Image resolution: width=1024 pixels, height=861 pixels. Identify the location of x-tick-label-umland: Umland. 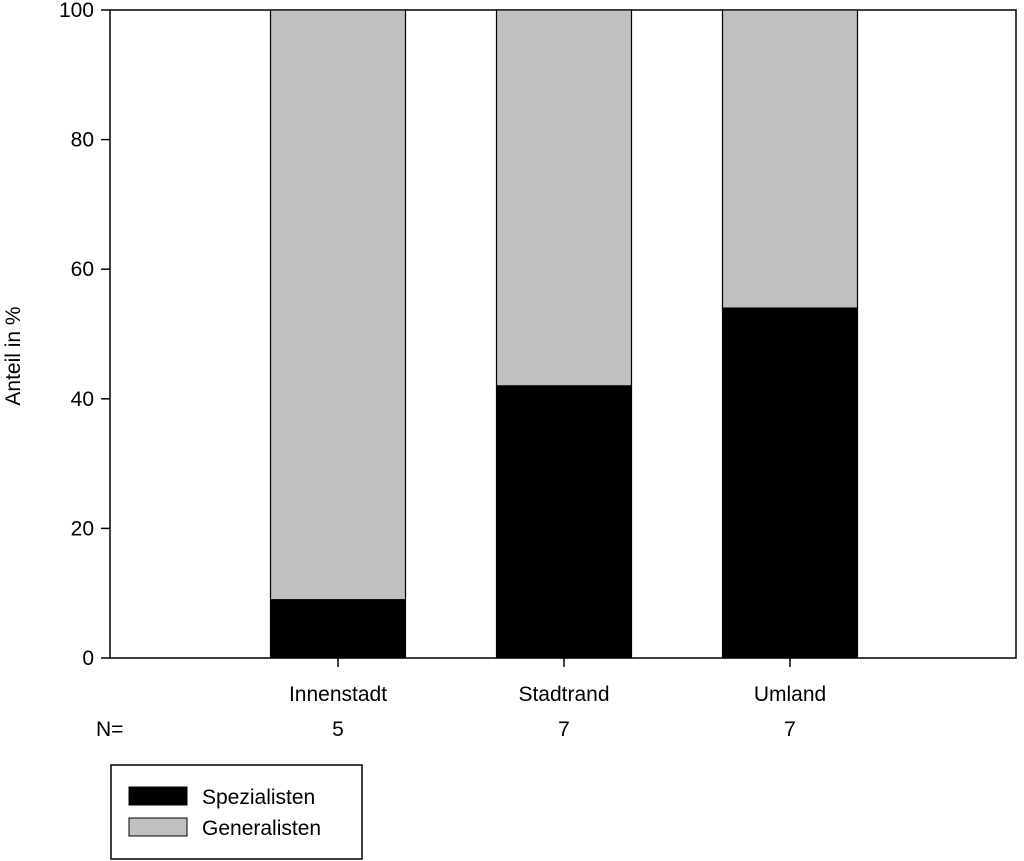
(790, 694).